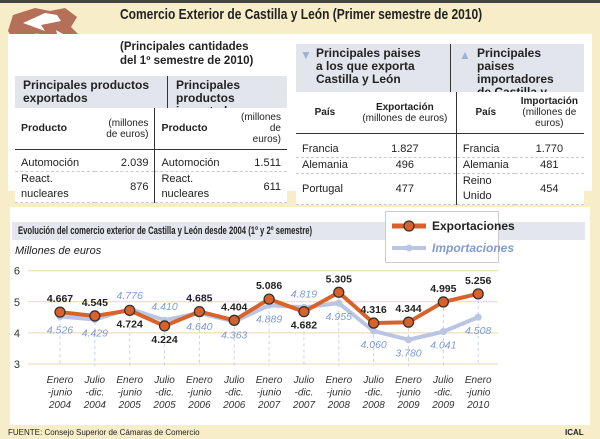 Image resolution: width=600 pixels, height=439 pixels. I want to click on imports-data-label: 4.060, so click(374, 345).